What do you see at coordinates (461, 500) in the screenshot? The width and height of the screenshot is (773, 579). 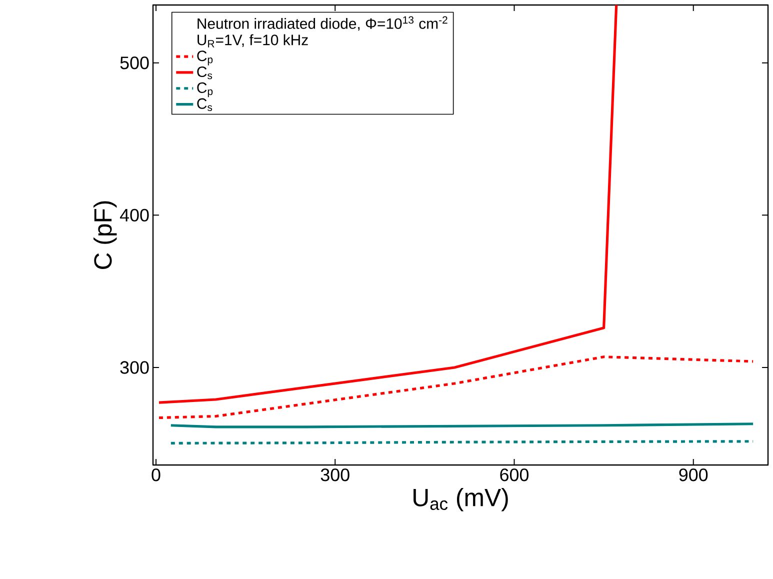 I see `x-axis-title: U$_{ac}$ (mV)` at bounding box center [461, 500].